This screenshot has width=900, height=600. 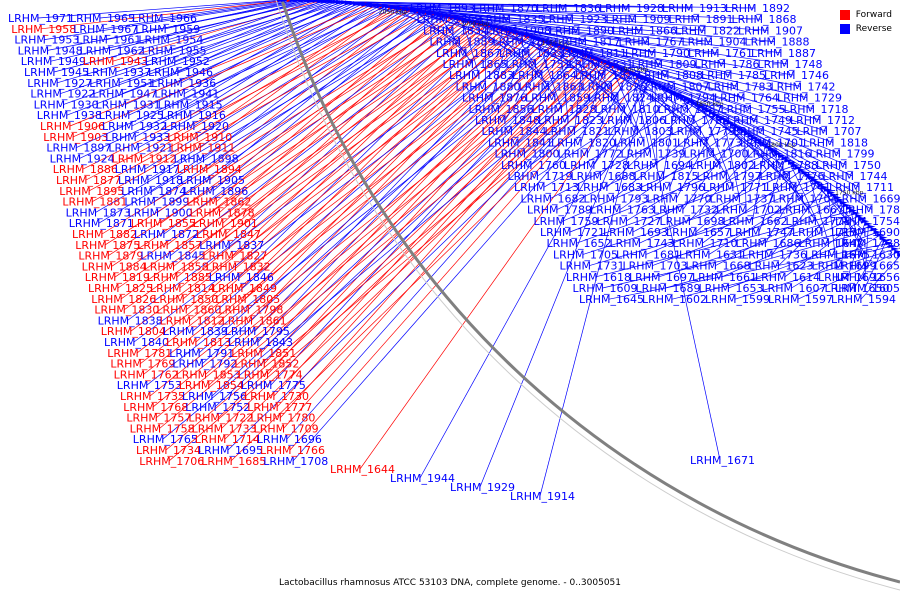 What do you see at coordinates (170, 40) in the screenshot?
I see `gene-label: LRHM_1954` at bounding box center [170, 40].